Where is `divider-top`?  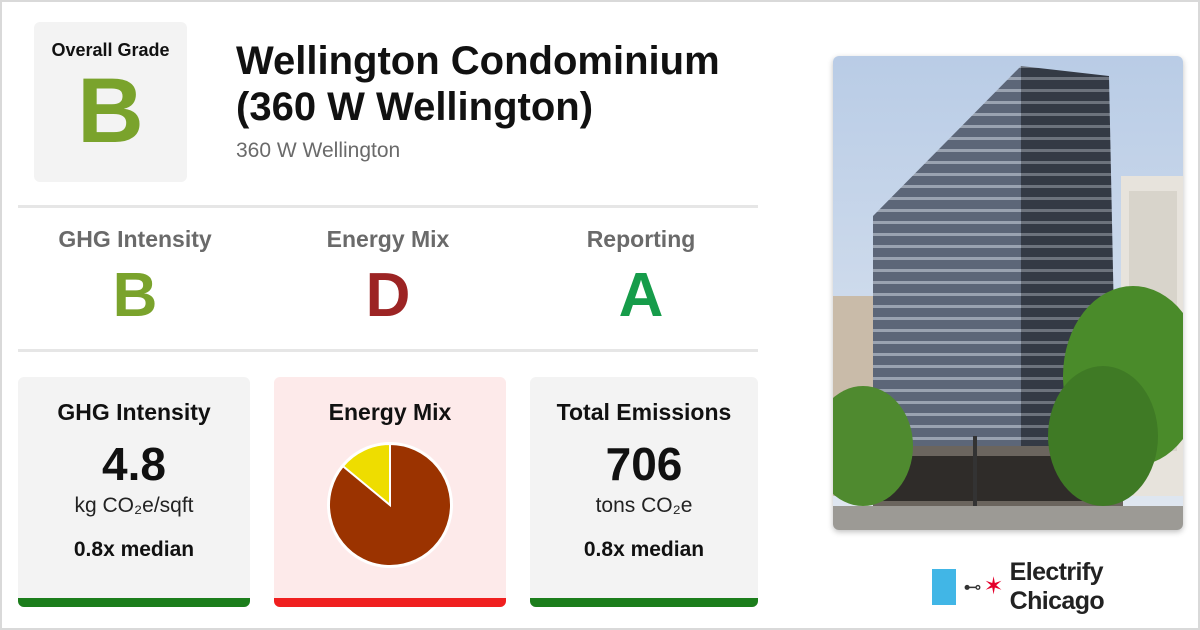
divider-top is located at coordinates (388, 206).